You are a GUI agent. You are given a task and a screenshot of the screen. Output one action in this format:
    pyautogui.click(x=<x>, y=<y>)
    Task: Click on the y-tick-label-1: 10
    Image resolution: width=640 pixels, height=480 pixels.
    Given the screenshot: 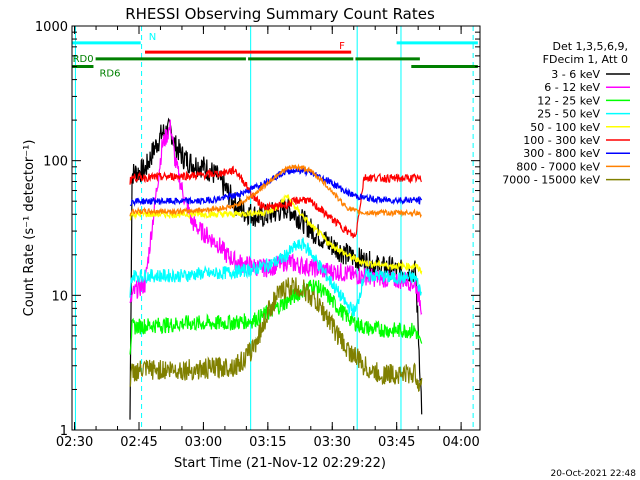 What is the action you would take?
    pyautogui.click(x=59, y=296)
    